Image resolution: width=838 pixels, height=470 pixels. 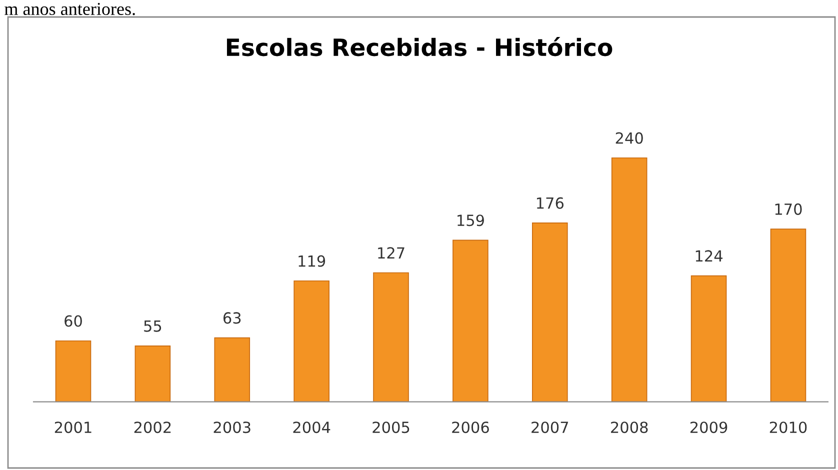 What do you see at coordinates (471, 220) in the screenshot?
I see `data-label: 159` at bounding box center [471, 220].